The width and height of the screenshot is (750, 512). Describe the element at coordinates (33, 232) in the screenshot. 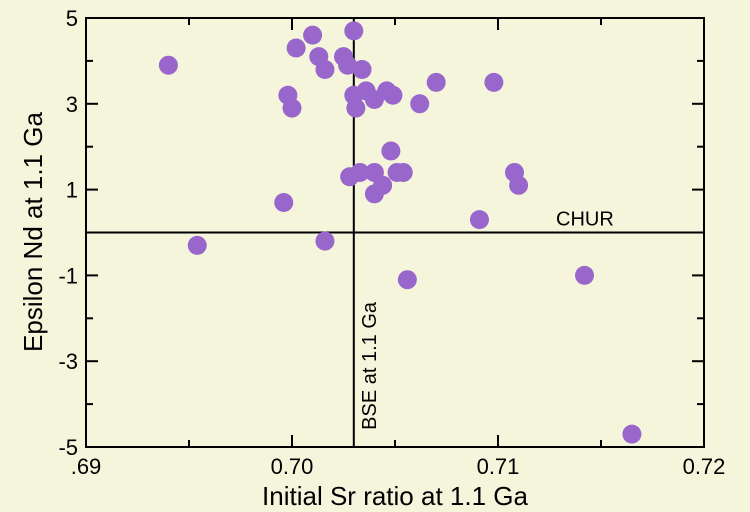

I see `y-axis-title: Epsilon Nd at 1.1 Ga` at that location.